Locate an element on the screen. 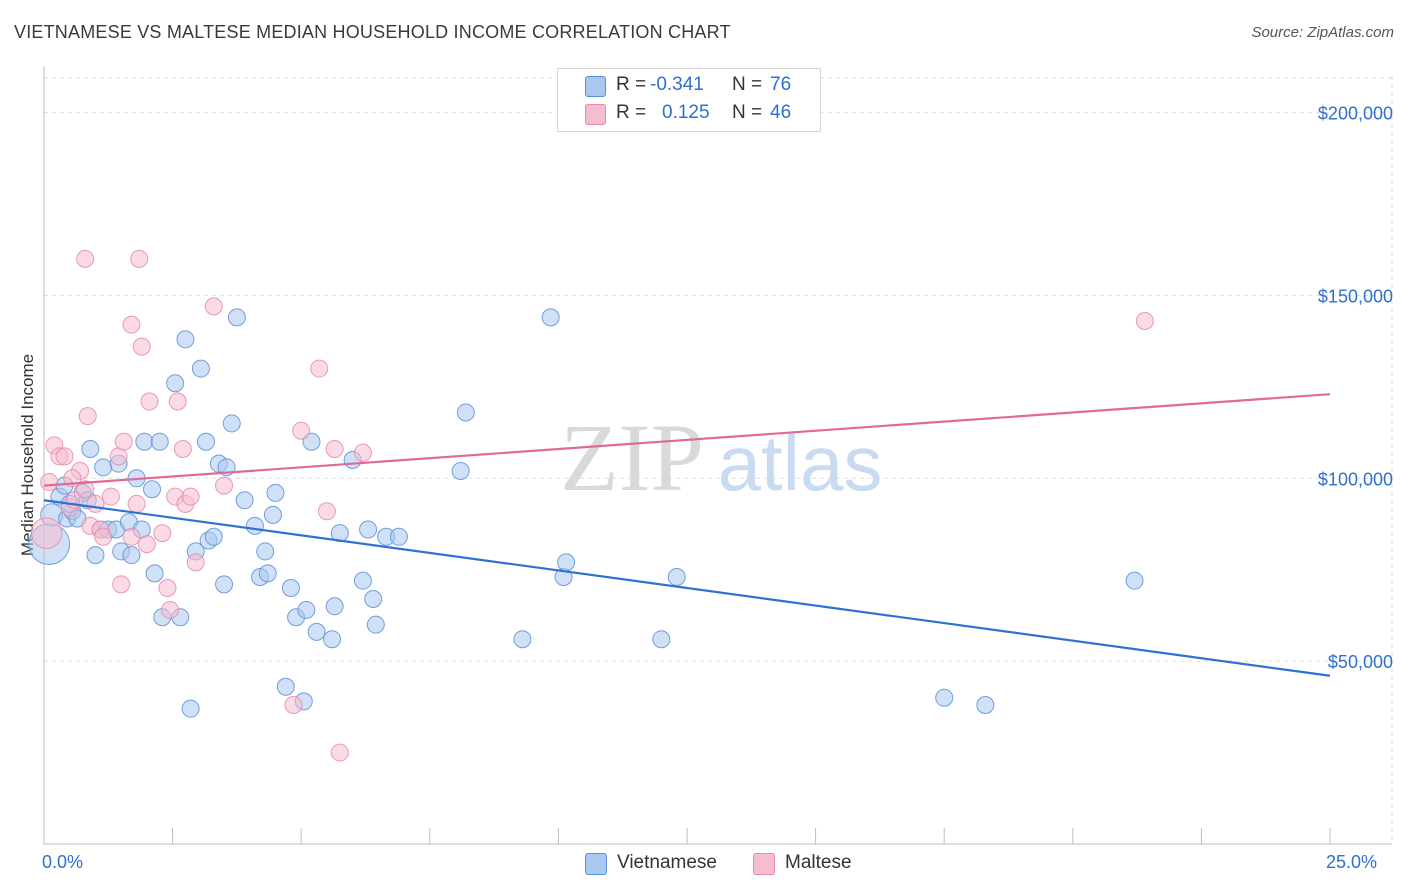  watermark-atlas: atlas is located at coordinates (800, 463).